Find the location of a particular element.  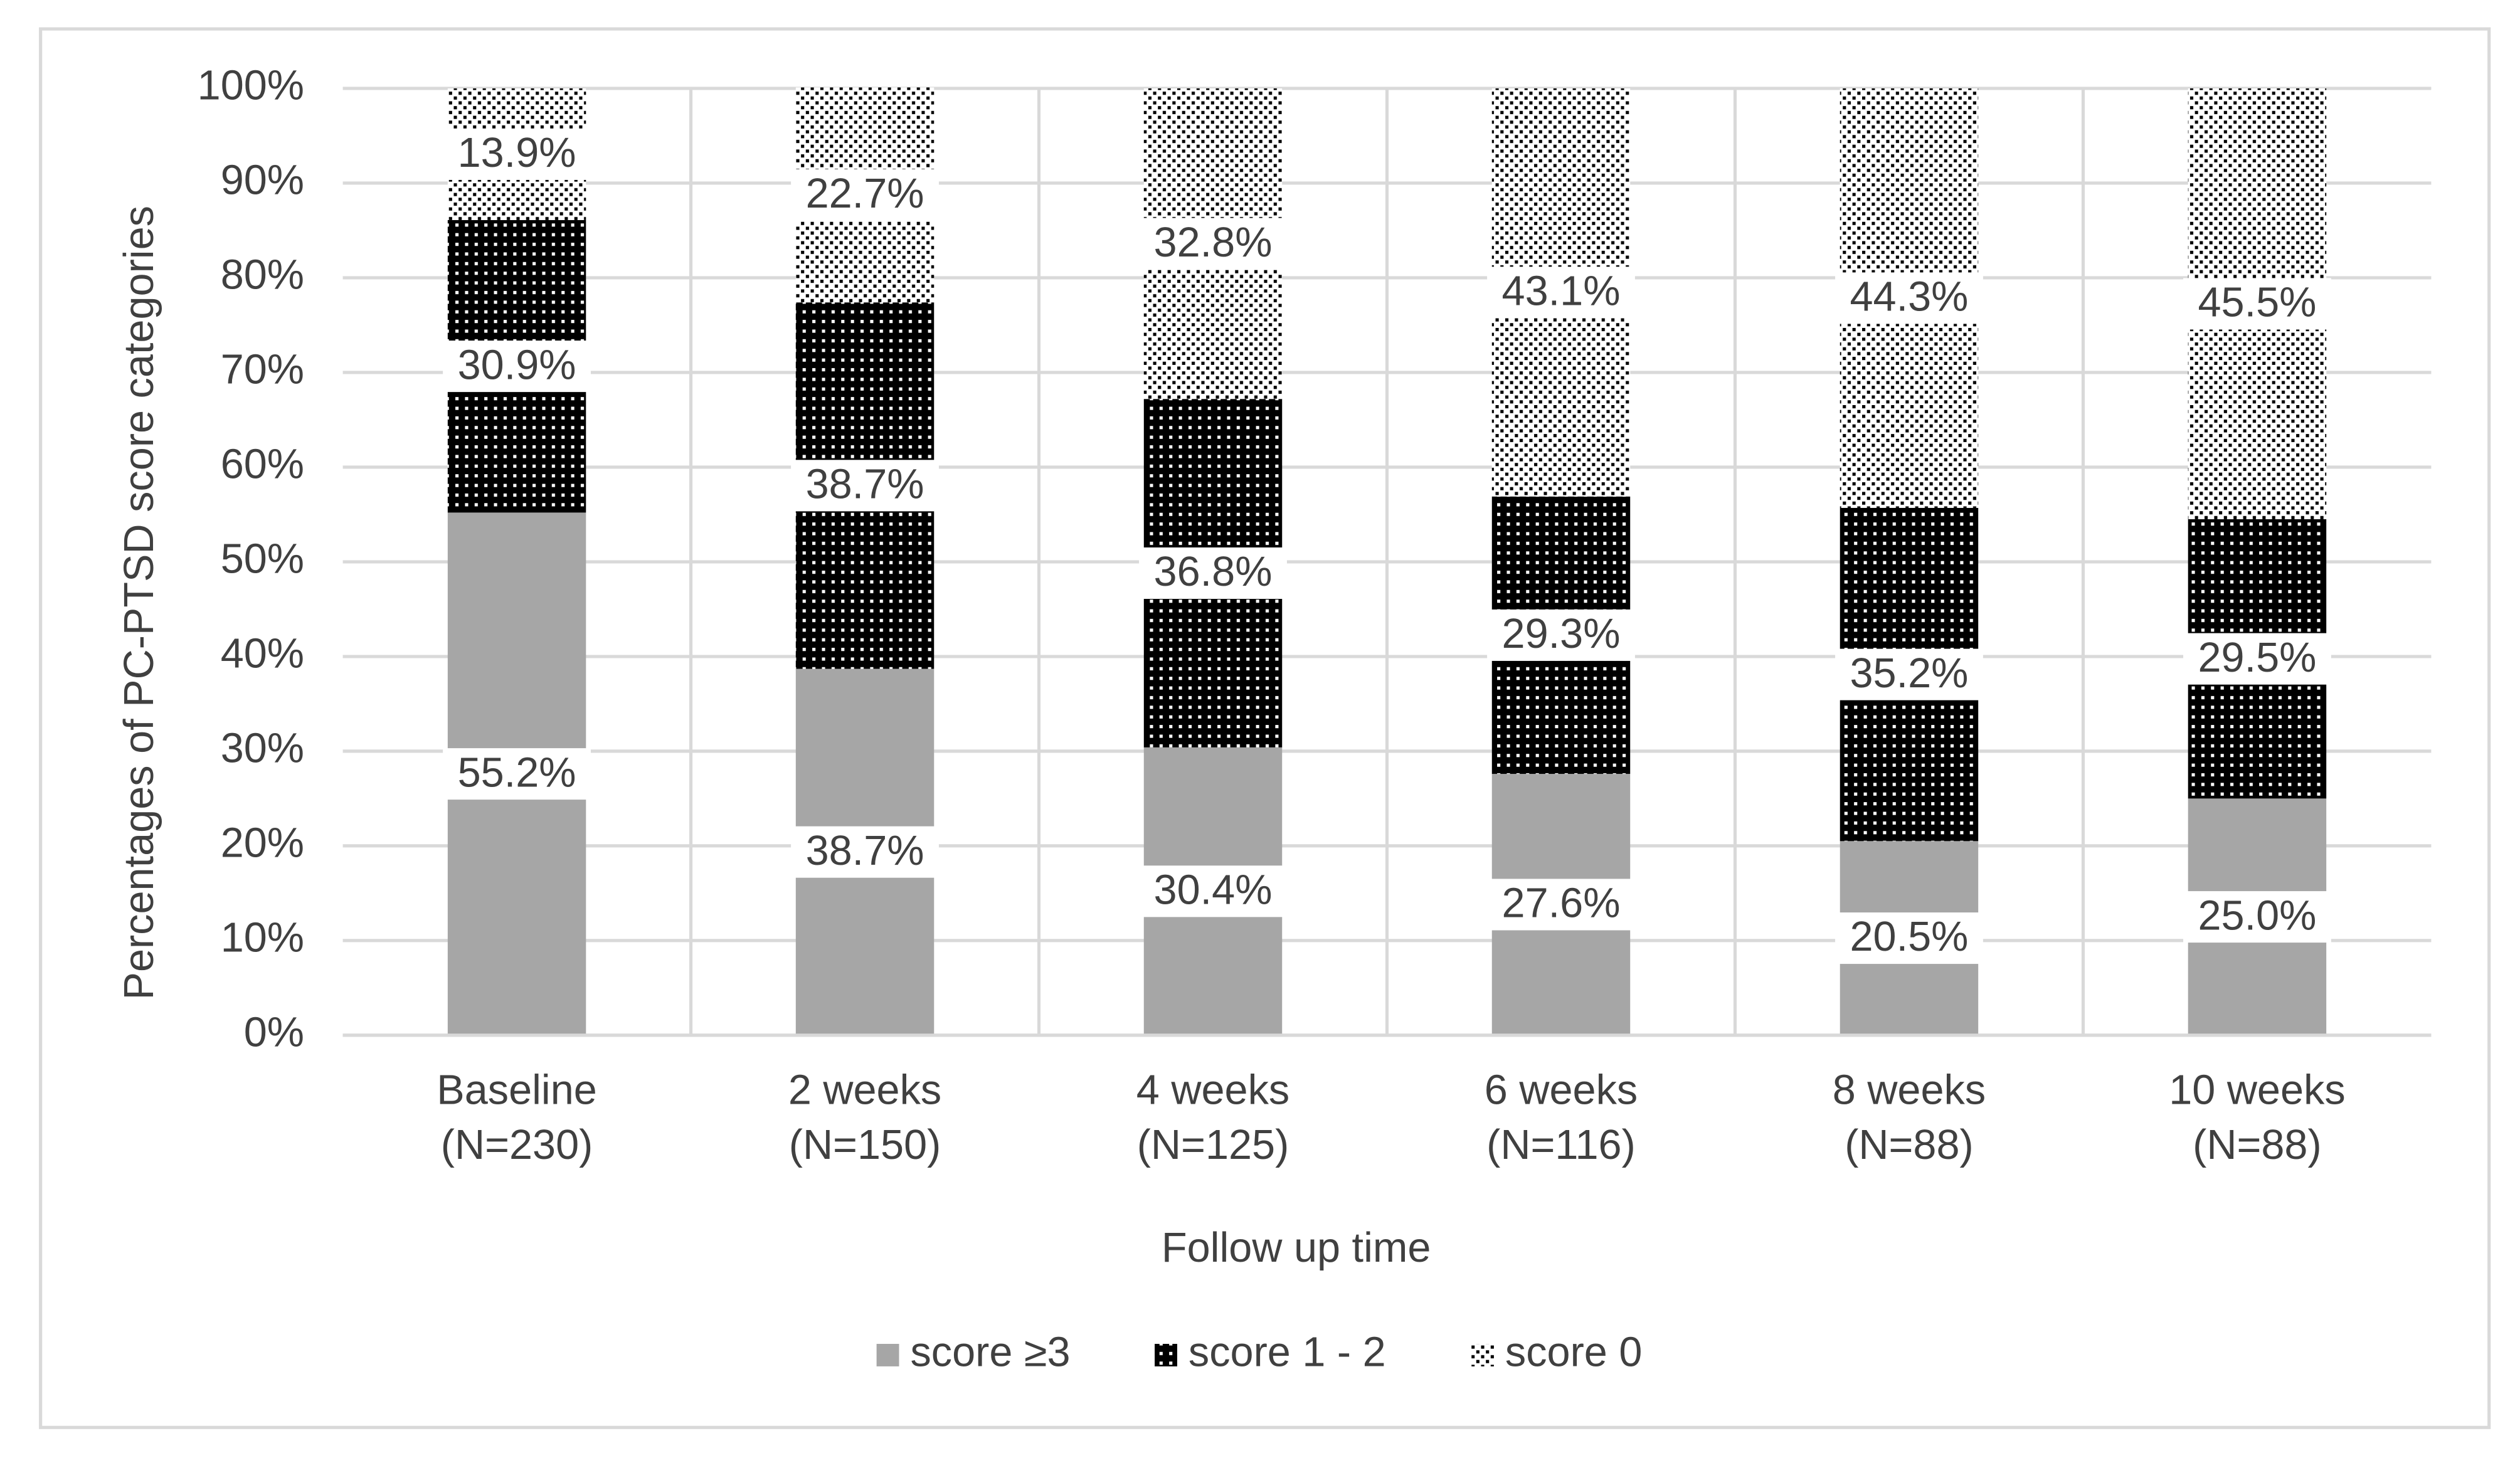

y-axis-label: Percentages of PC-PTSD score categories is located at coordinates (139, 603).